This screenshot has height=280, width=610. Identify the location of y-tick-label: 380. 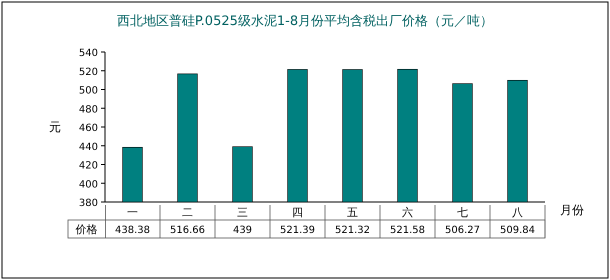
(88, 203).